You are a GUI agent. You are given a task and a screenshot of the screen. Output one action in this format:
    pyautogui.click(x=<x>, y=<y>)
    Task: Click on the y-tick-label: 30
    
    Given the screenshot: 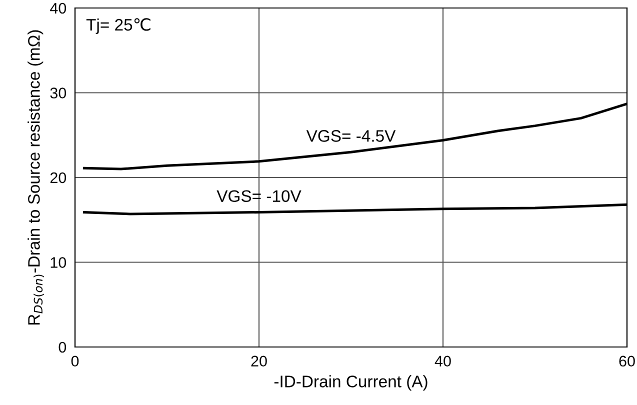 What is the action you would take?
    pyautogui.click(x=58, y=93)
    